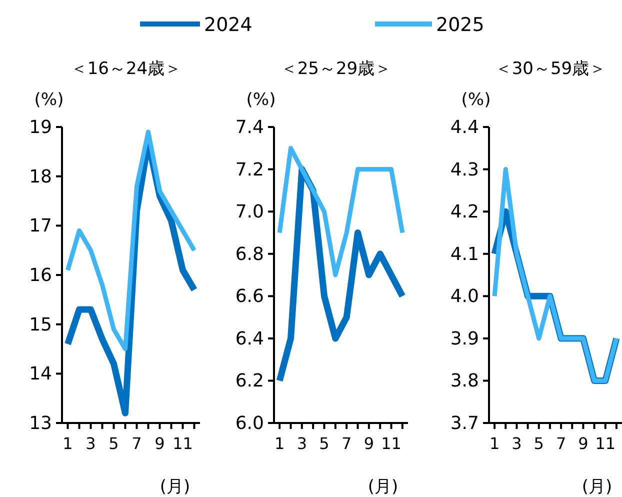  What do you see at coordinates (40, 226) in the screenshot?
I see `y-tick-label: 17` at bounding box center [40, 226].